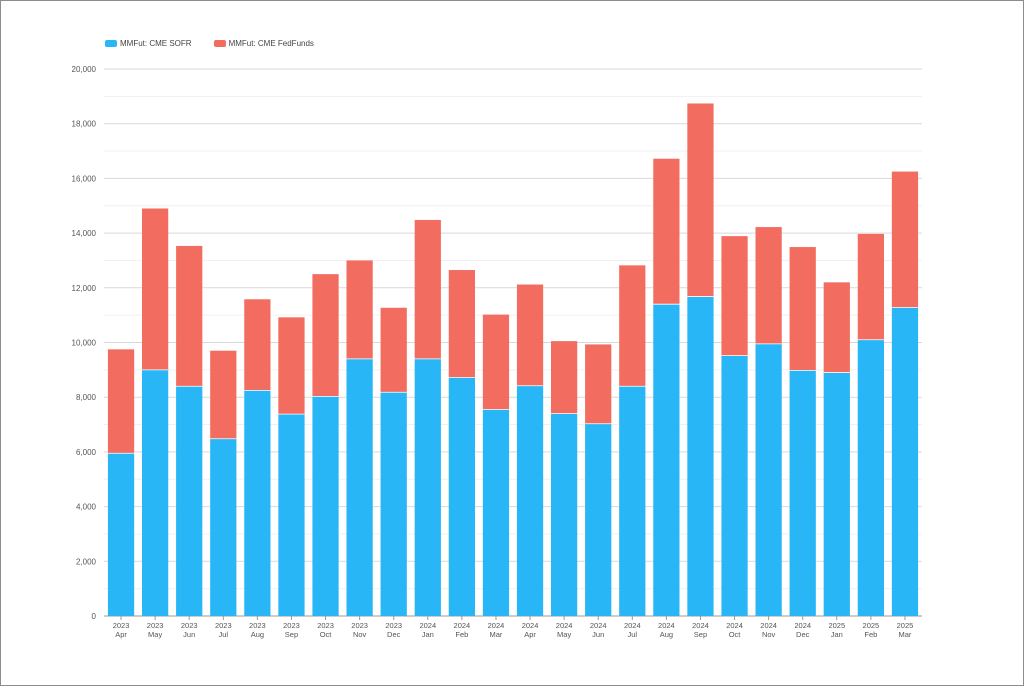 The image size is (1024, 686). Describe the element at coordinates (219, 43) in the screenshot. I see `legend-swatch-fedfunds` at that location.